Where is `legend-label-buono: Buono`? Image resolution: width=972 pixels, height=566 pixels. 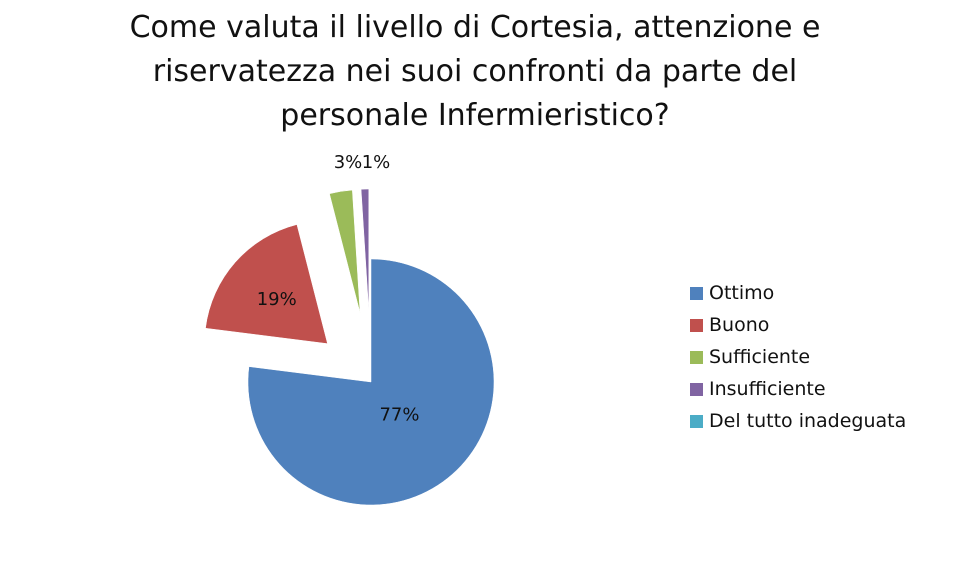
legend-label-buono: Buono is located at coordinates (739, 325).